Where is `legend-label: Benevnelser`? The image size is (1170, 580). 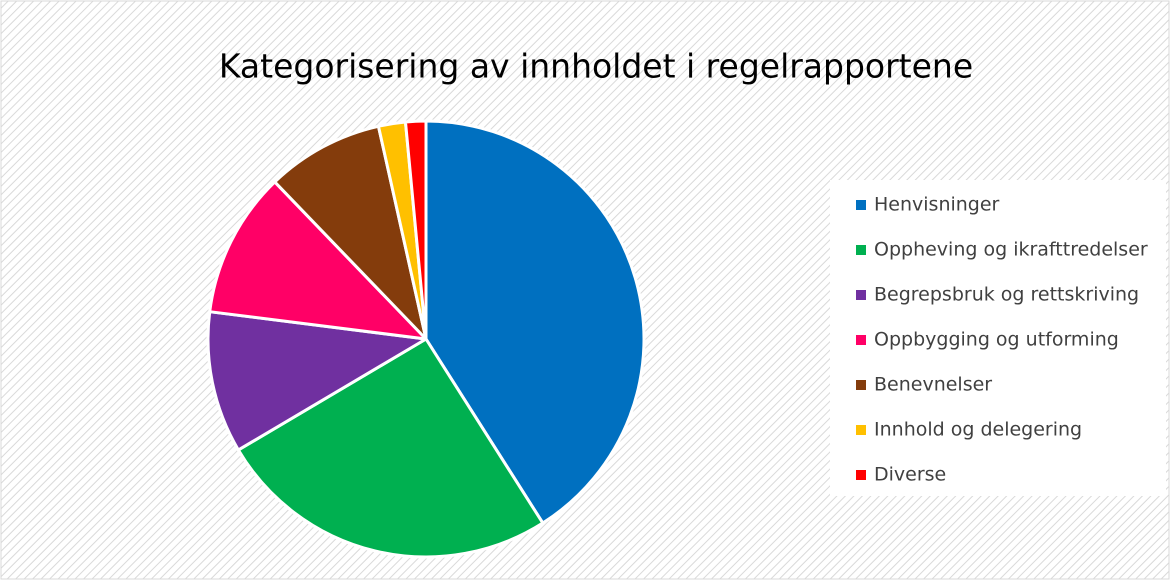
legend-label: Benevnelser is located at coordinates (933, 385).